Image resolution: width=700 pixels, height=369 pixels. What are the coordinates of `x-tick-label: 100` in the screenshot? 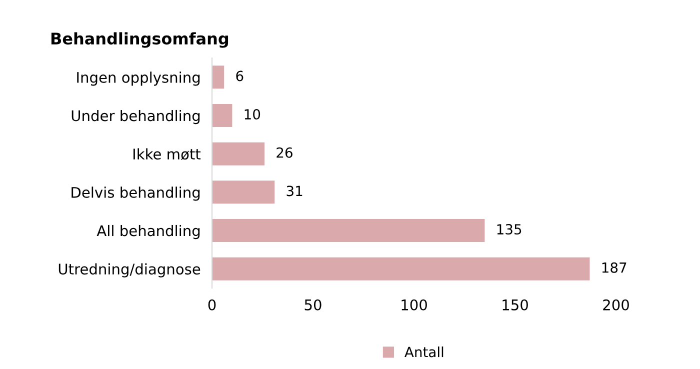 It's located at (414, 304).